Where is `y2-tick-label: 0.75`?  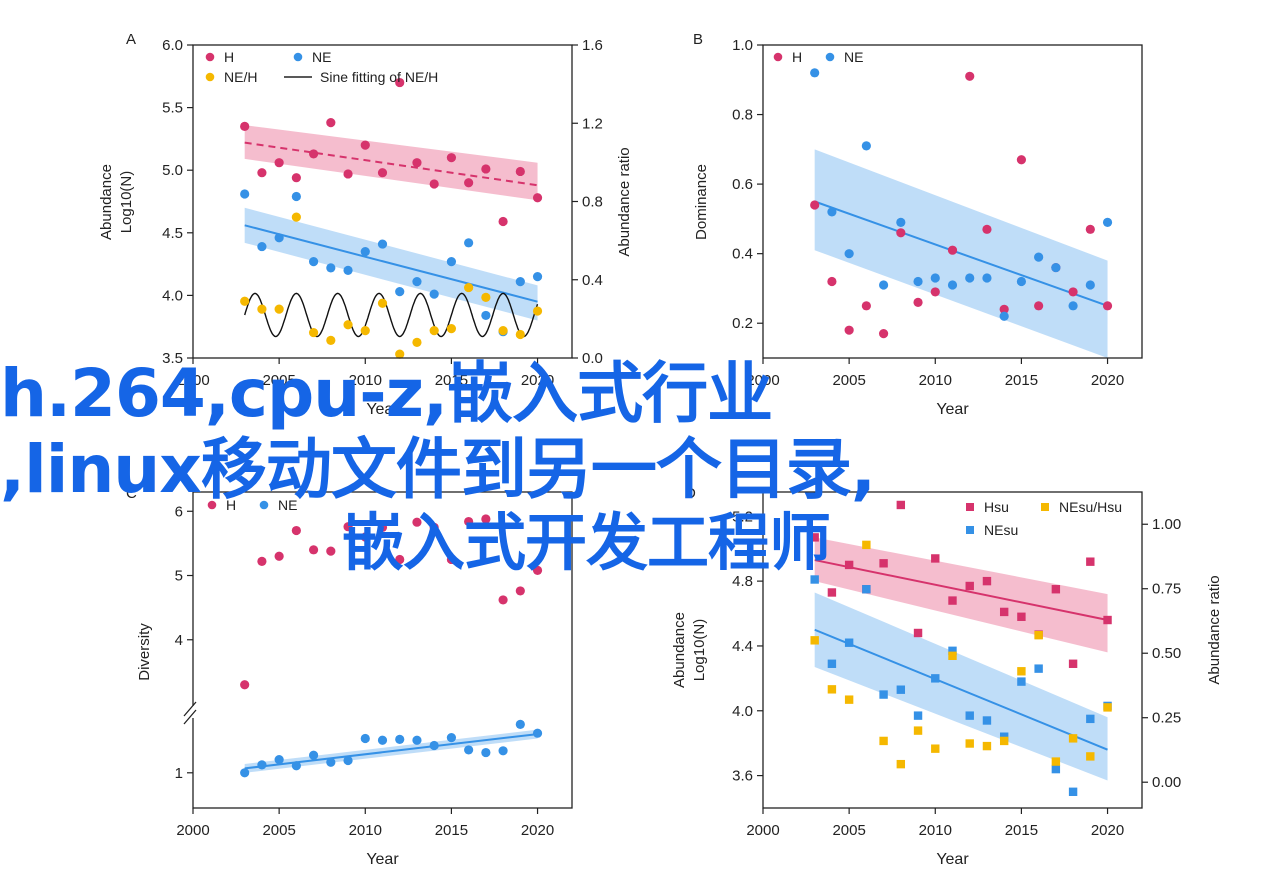 y2-tick-label: 0.75 is located at coordinates (1166, 589).